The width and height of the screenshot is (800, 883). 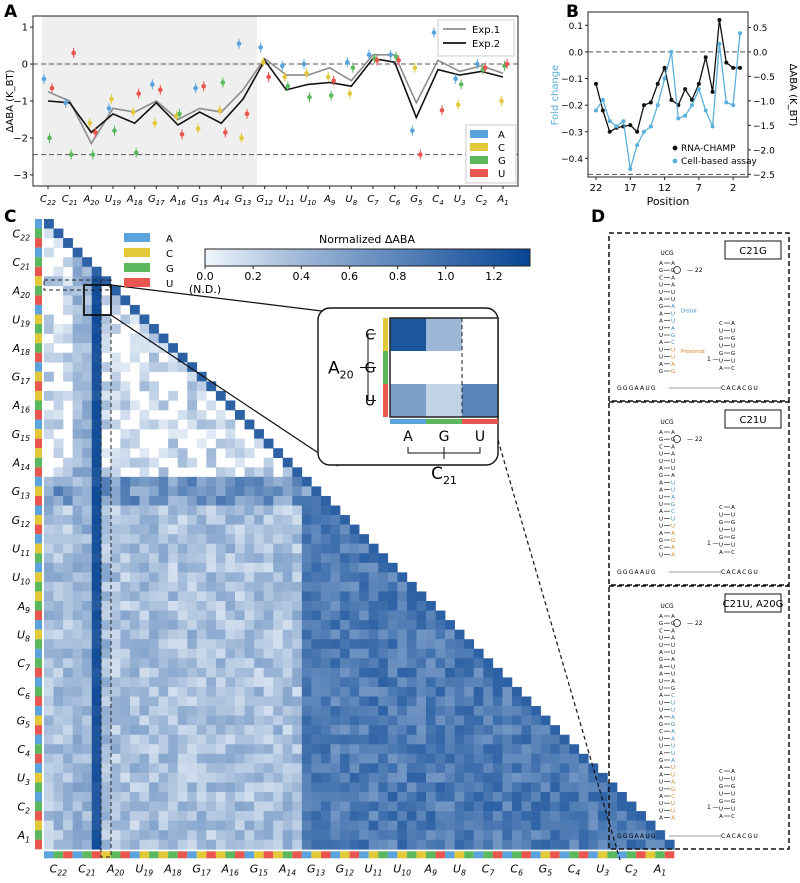 I want to click on row-nt-bar-U, so click(x=38, y=615).